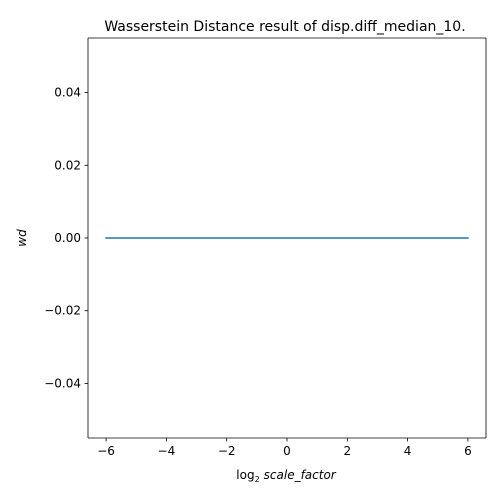  What do you see at coordinates (67, 165) in the screenshot?
I see `y-tick-label: 0.02` at bounding box center [67, 165].